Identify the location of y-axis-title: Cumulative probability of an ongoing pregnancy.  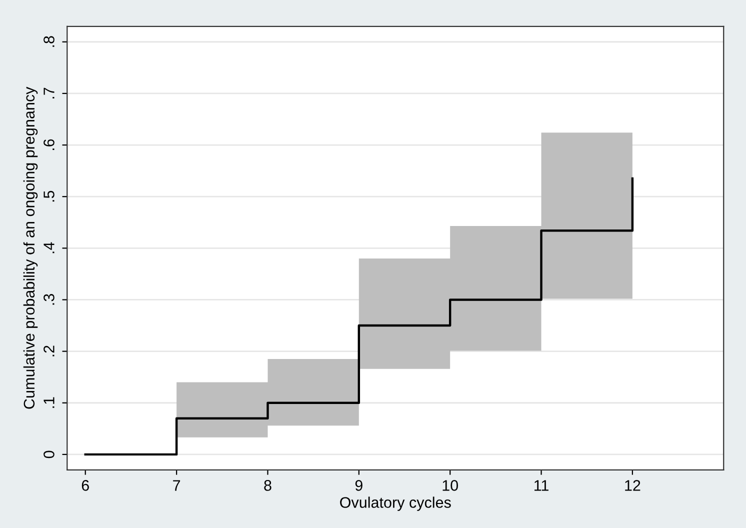
(30, 247).